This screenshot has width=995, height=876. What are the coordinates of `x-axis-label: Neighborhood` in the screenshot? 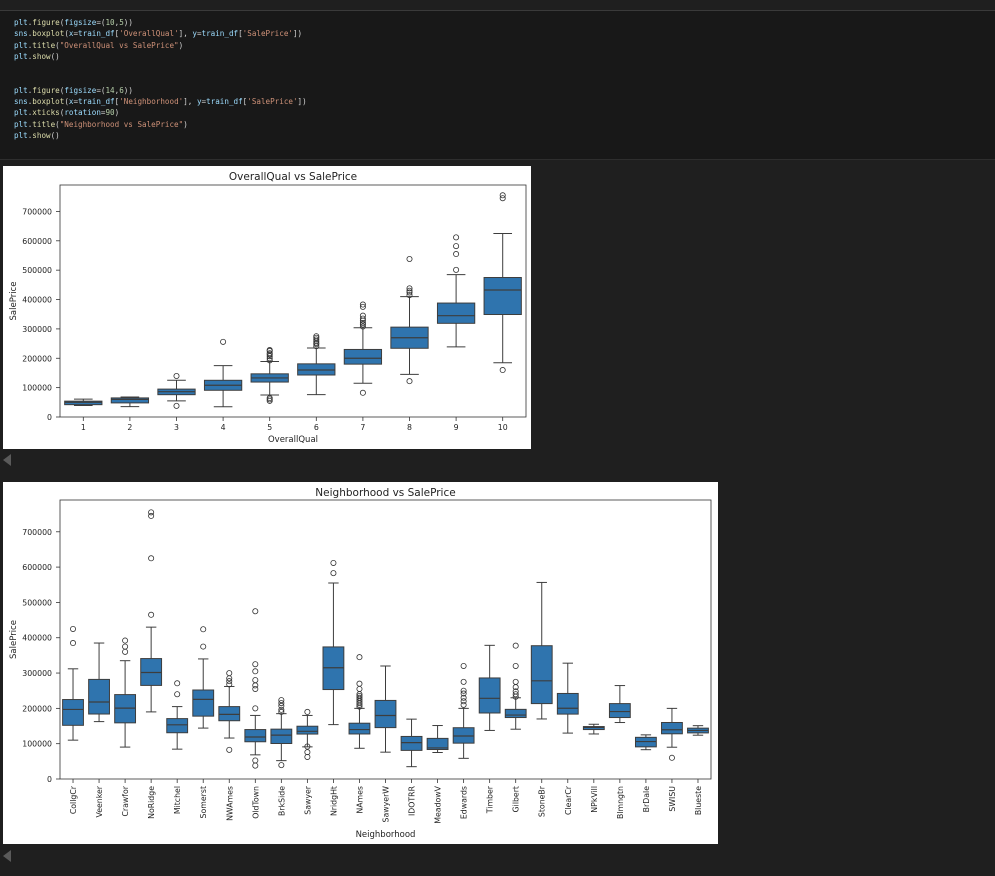 It's located at (386, 835).